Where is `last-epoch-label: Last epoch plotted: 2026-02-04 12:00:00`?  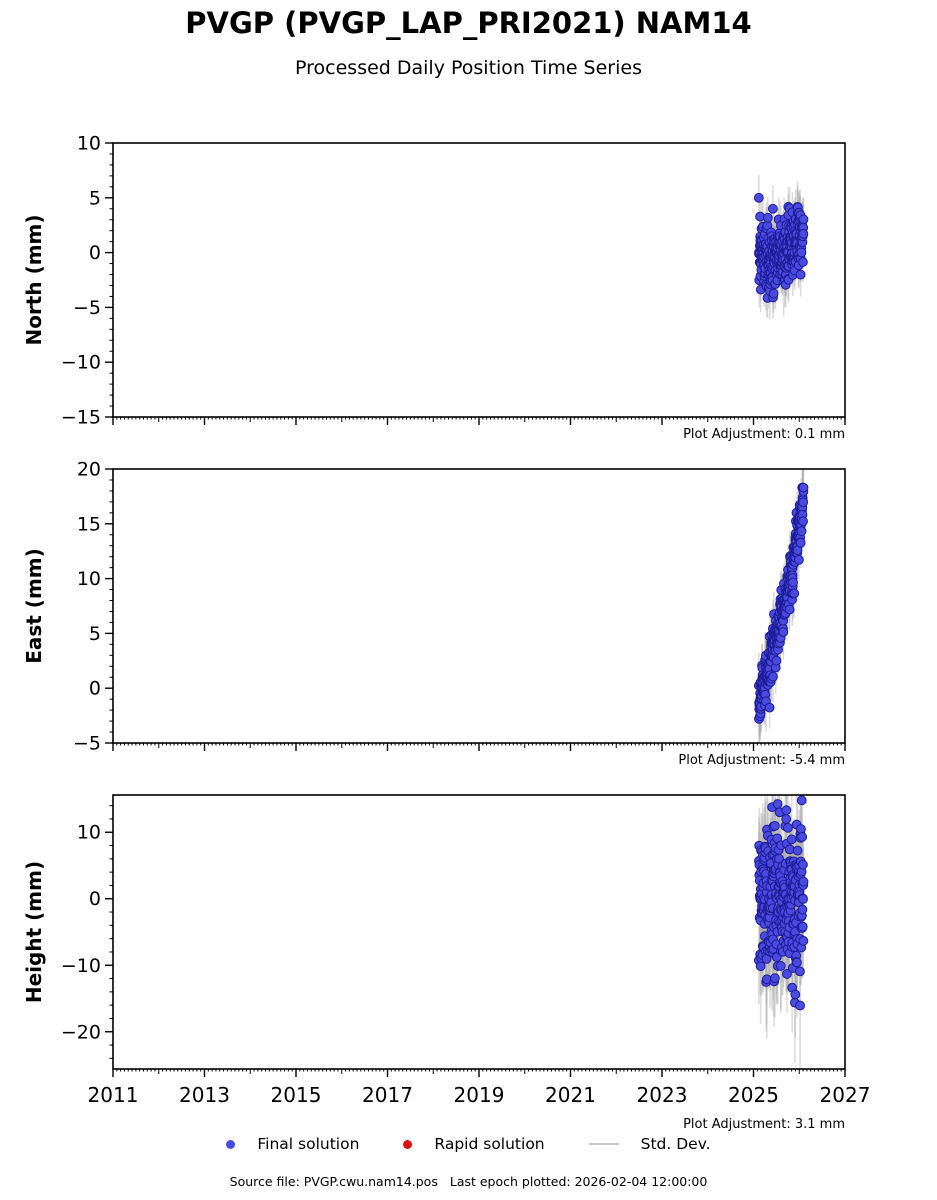
last-epoch-label: Last epoch plotted: 2026-02-04 12:00:00 is located at coordinates (578, 1181).